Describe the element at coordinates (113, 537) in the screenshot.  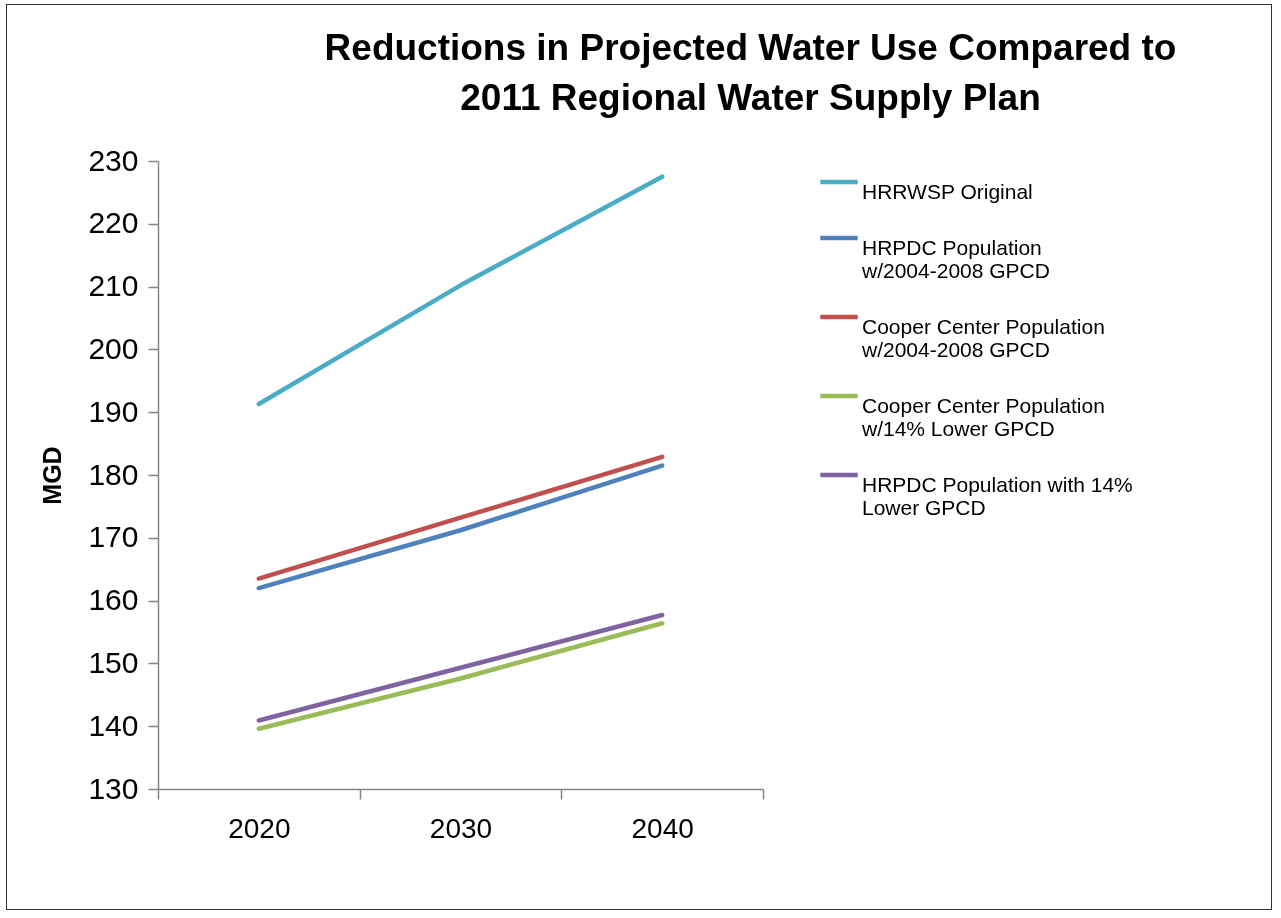
I see `y-tick-label: 170` at that location.